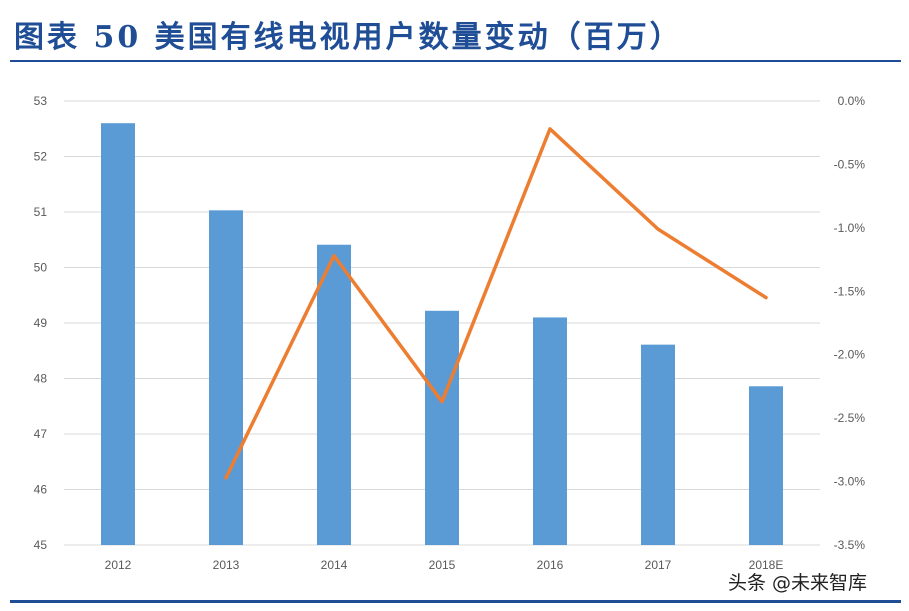  Describe the element at coordinates (850, 482) in the screenshot. I see `y-right-tick-label: -3.0%` at that location.